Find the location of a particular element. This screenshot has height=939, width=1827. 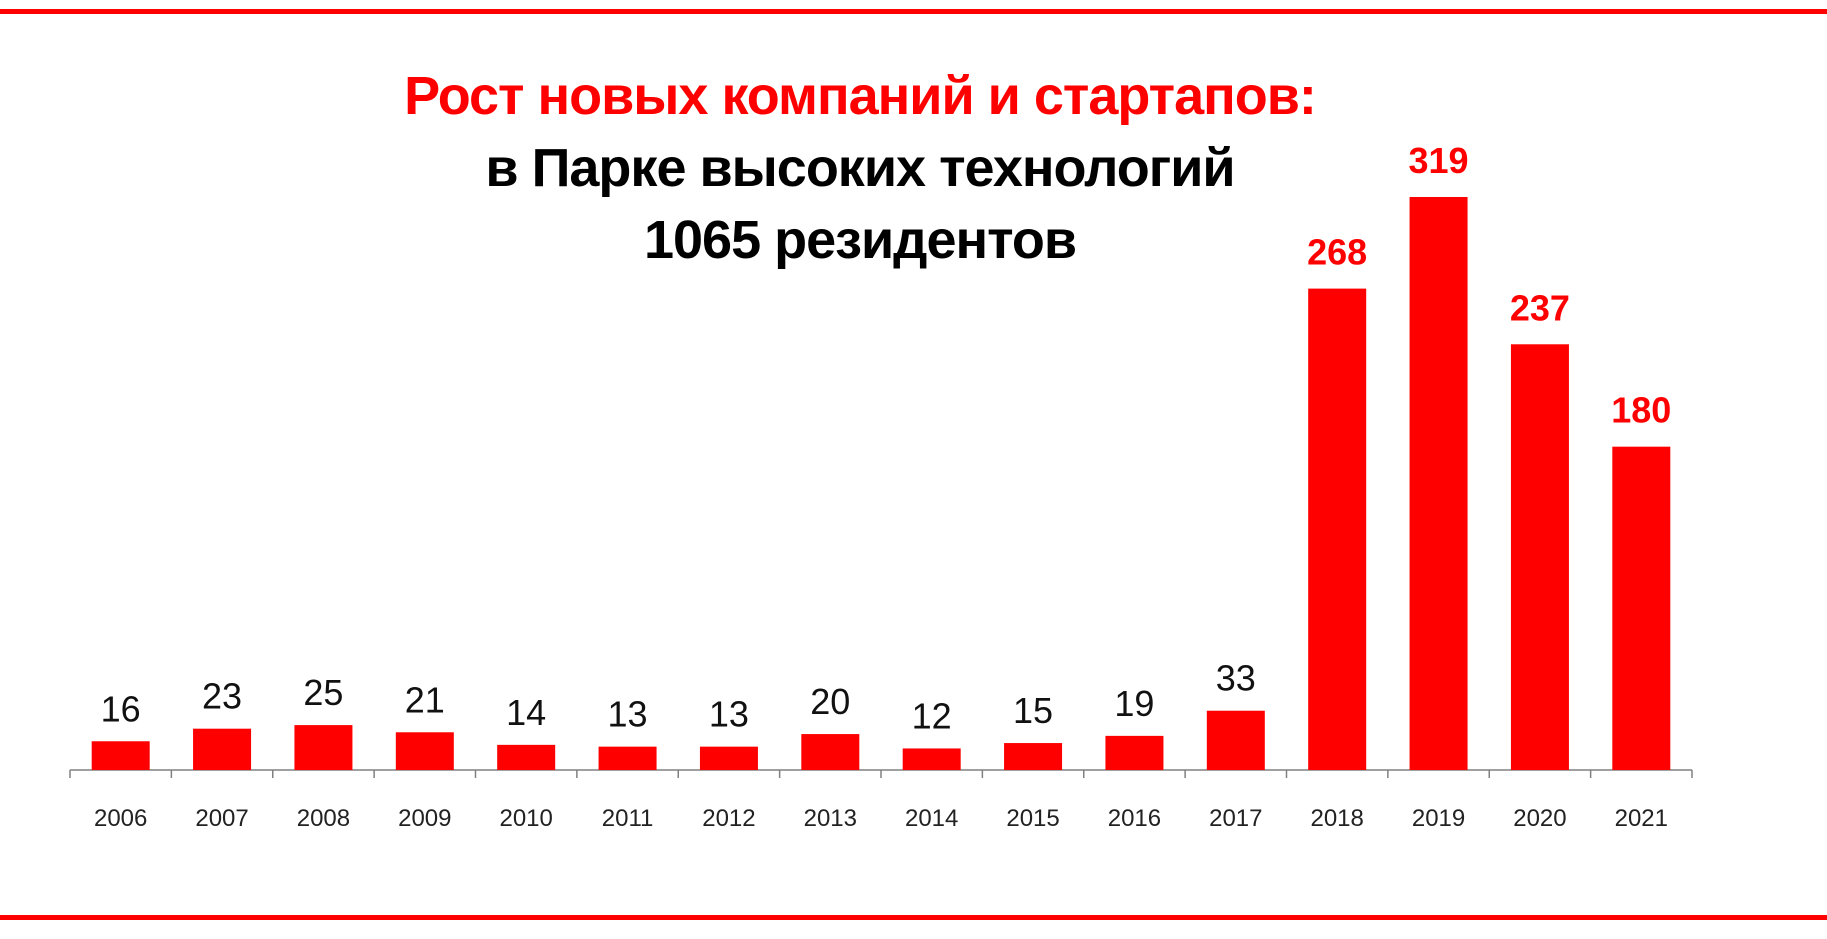

x-tick-label-2011: 2011 is located at coordinates (628, 818).